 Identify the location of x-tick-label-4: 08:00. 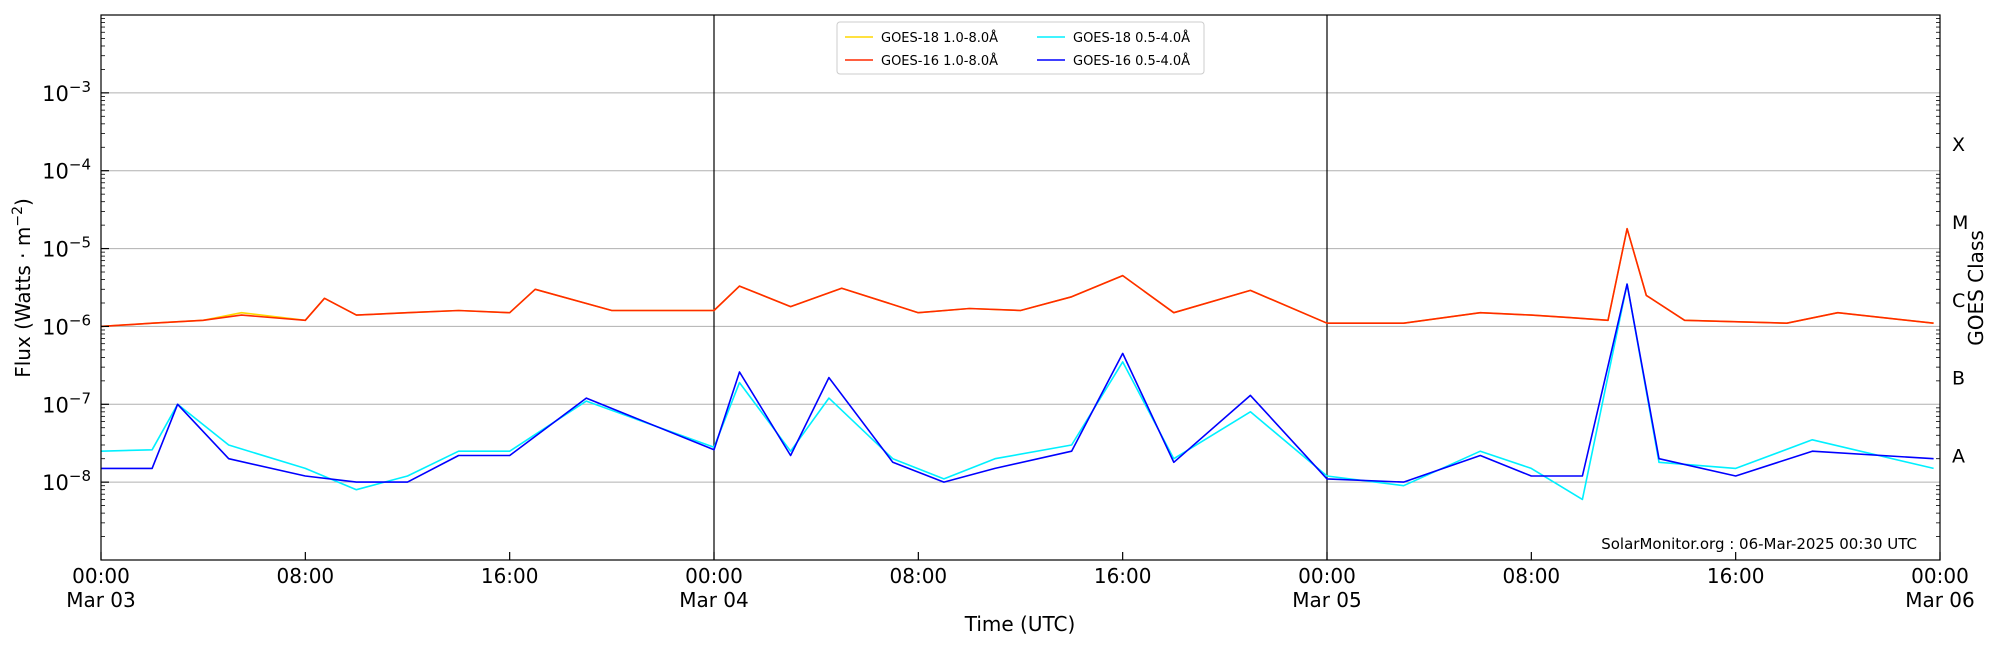
(919, 576).